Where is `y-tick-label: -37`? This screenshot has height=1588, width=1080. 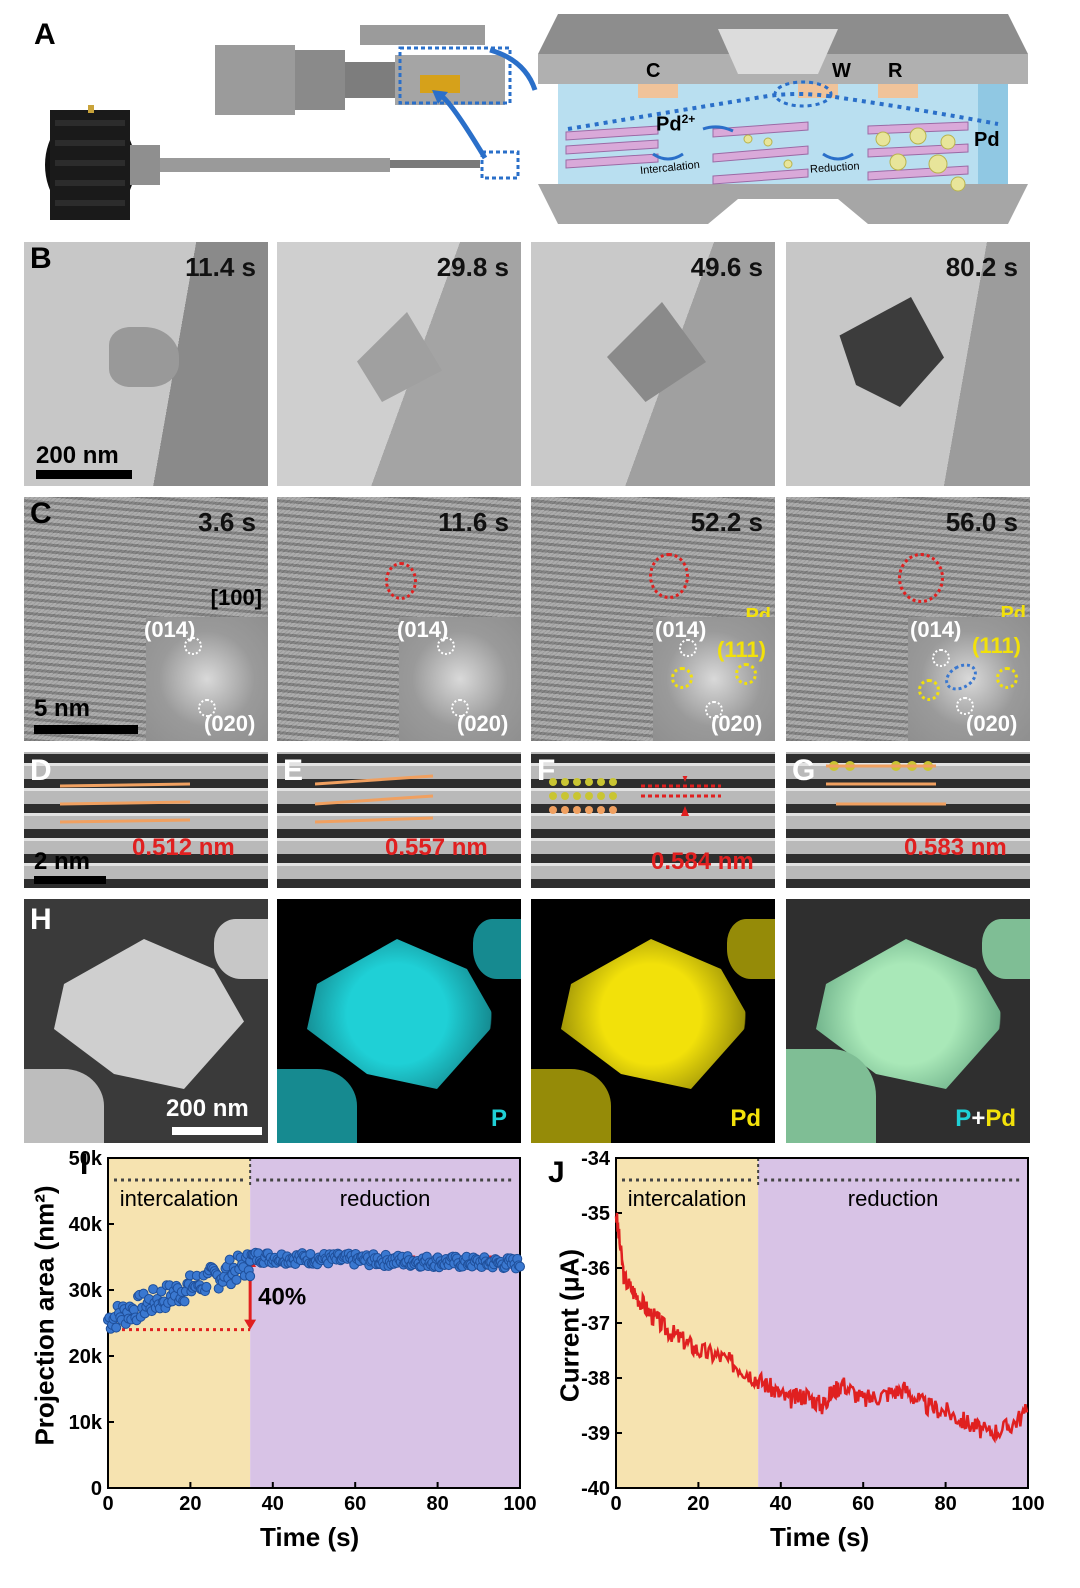
y-tick-label: -37 is located at coordinates (595, 1324).